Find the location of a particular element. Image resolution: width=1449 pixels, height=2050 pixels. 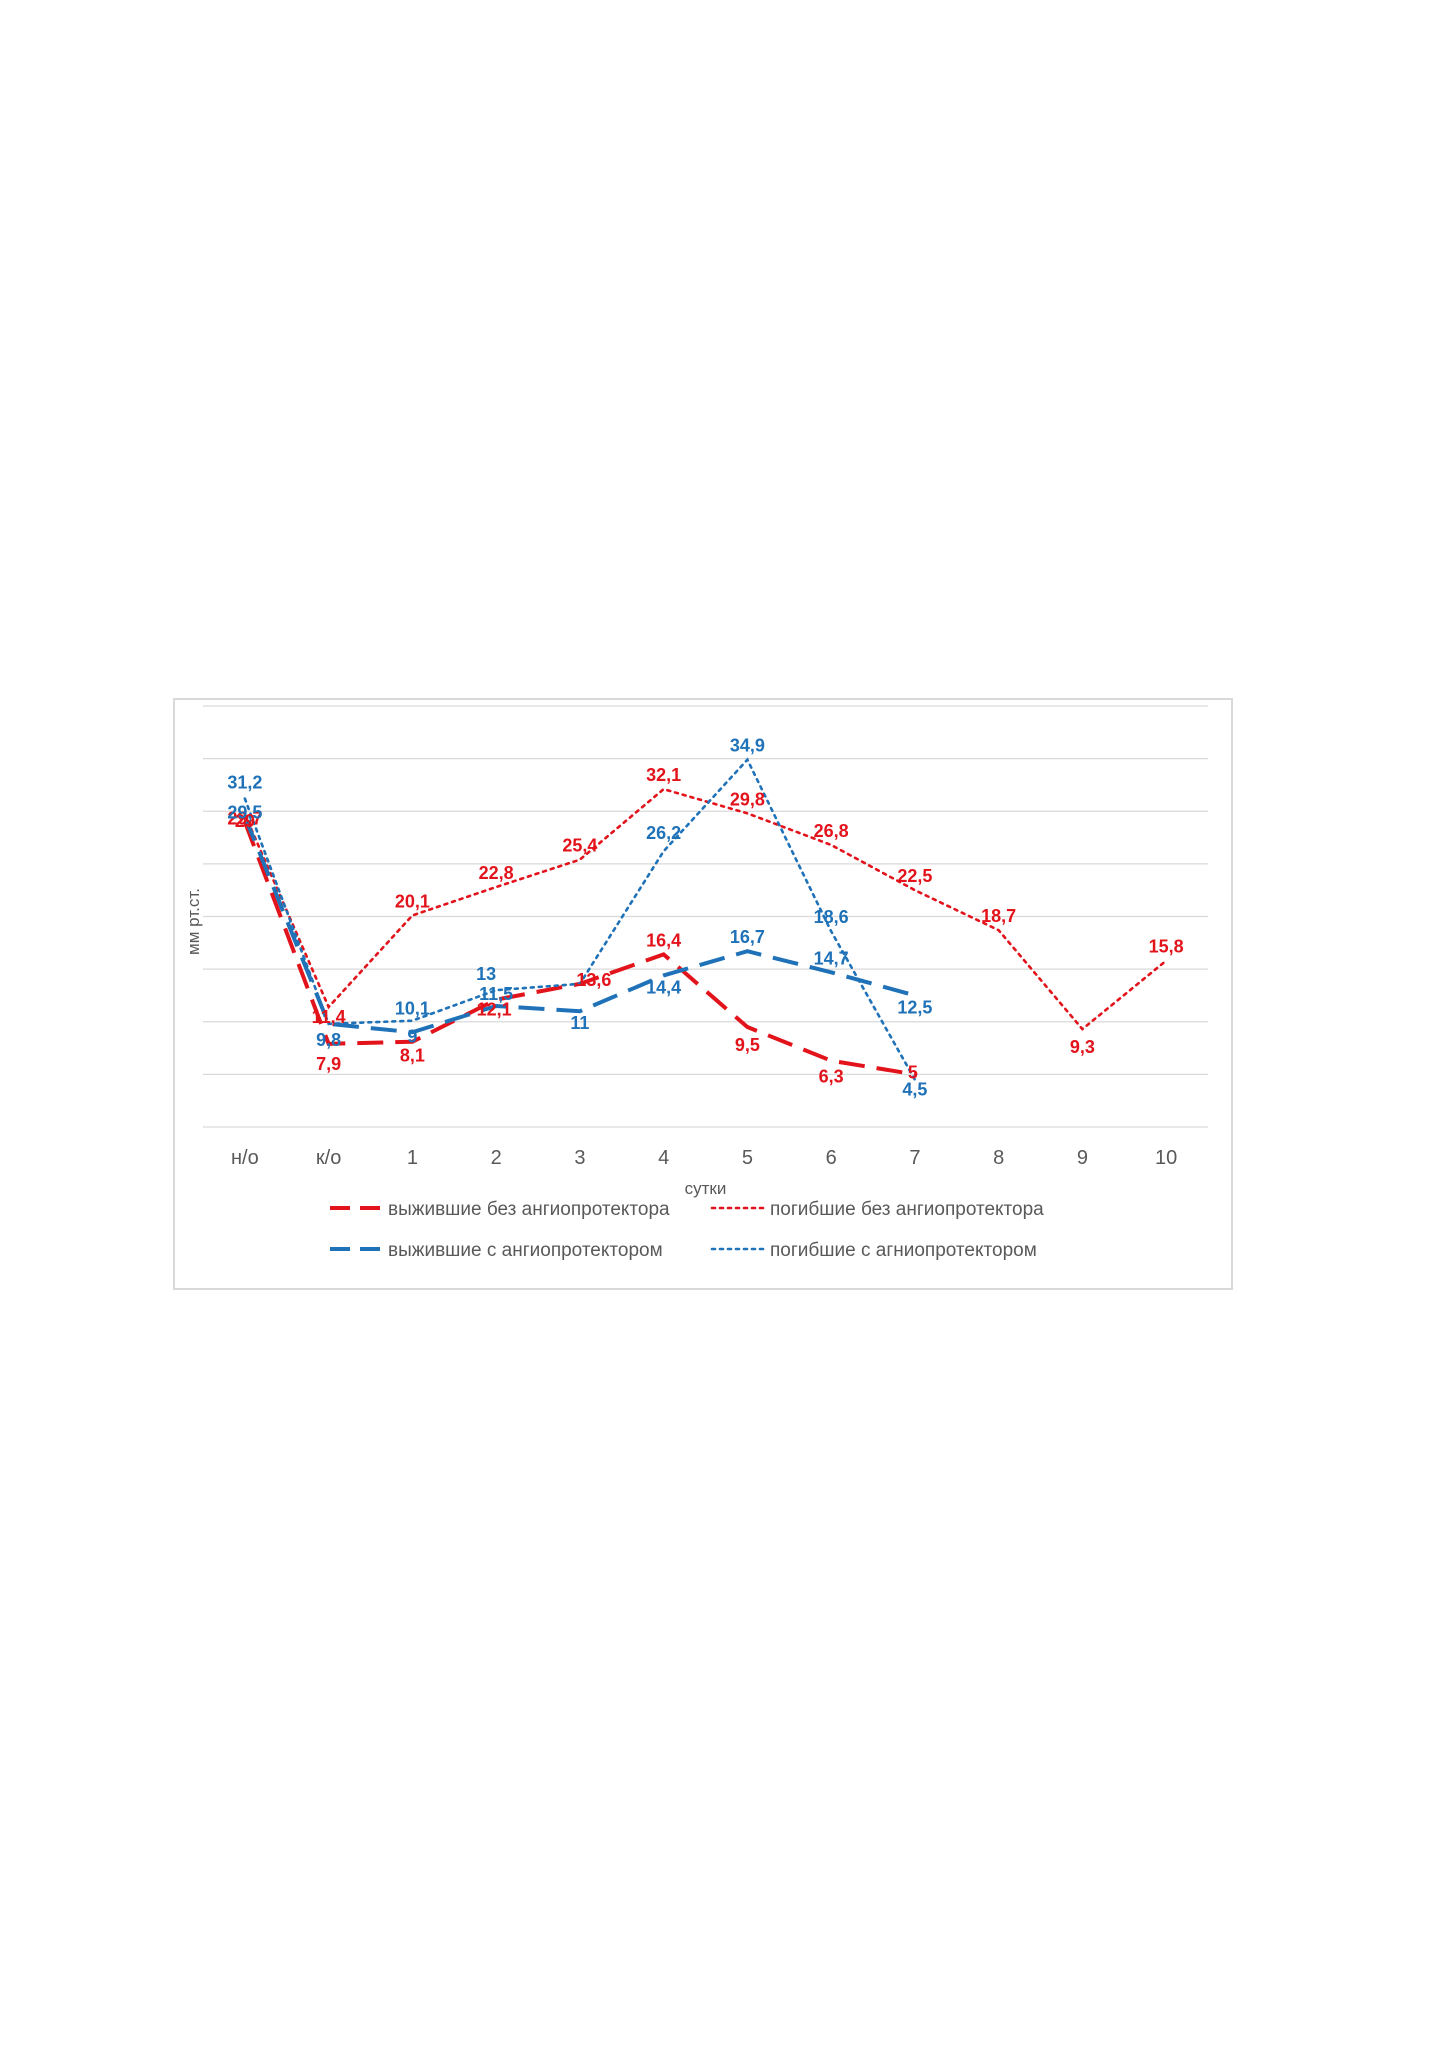

data-label: 9,8 is located at coordinates (328, 1040).